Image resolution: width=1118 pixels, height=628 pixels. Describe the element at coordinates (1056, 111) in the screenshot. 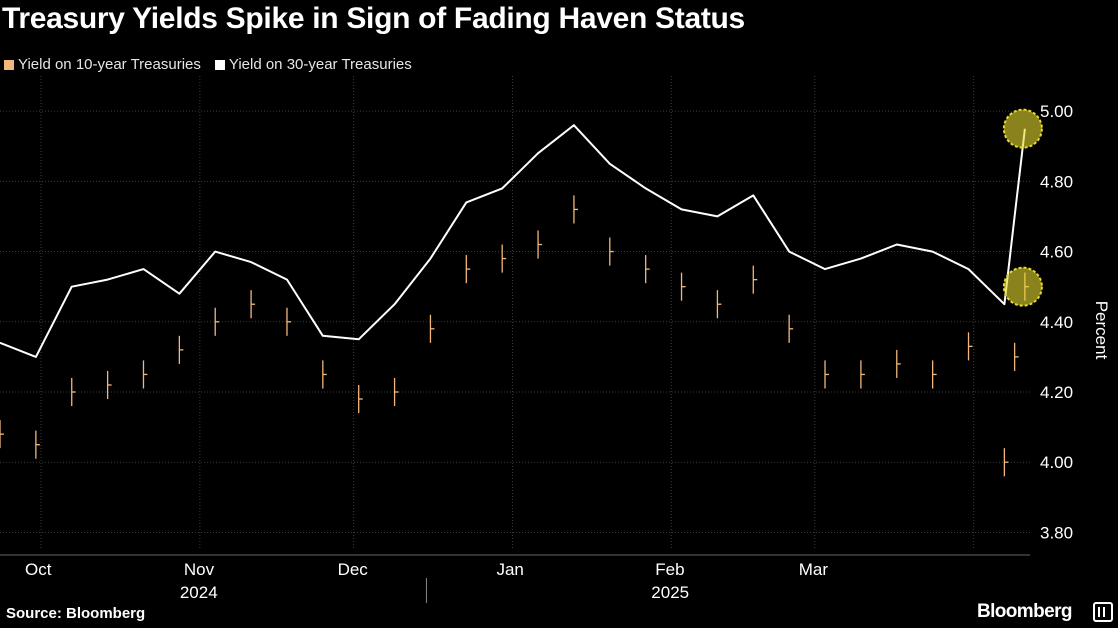

I see `y-tick-label: 5.00` at that location.